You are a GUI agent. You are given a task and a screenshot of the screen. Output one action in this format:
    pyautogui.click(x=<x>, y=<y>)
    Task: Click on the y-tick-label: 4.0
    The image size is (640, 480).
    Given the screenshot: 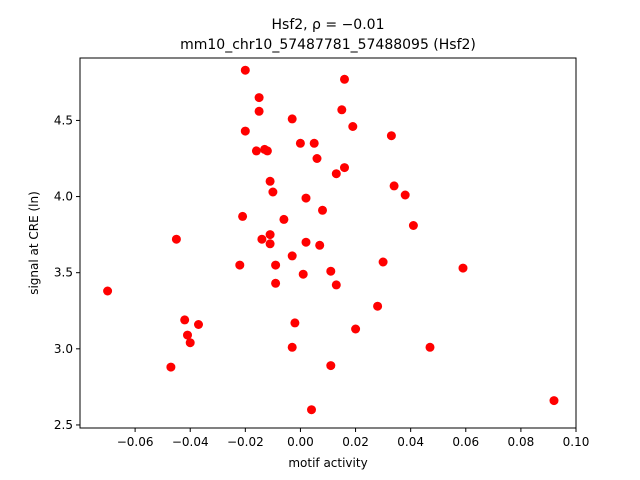 What is the action you would take?
    pyautogui.click(x=63, y=197)
    